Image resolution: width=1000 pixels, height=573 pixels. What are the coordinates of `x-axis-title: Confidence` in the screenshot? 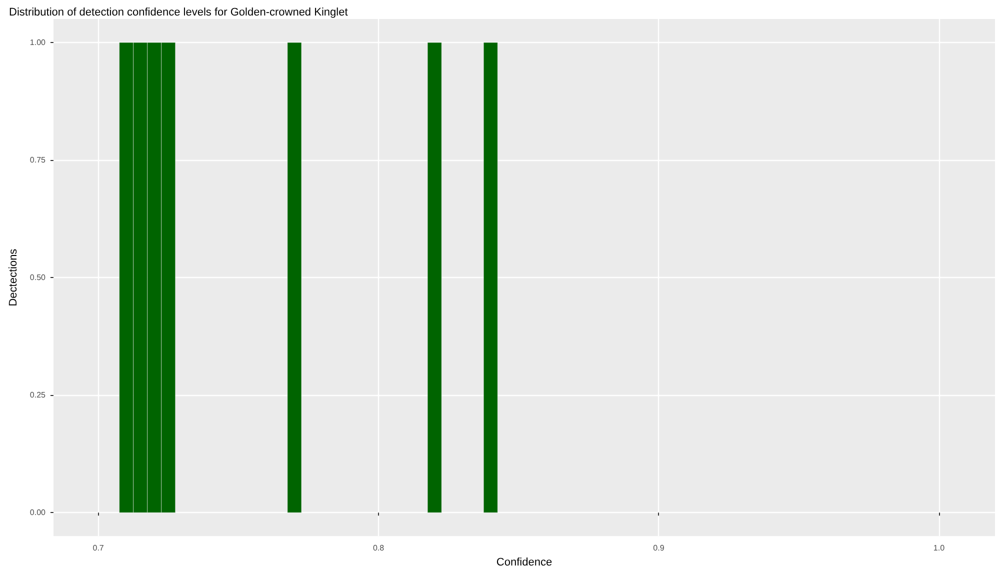 It's located at (524, 562).